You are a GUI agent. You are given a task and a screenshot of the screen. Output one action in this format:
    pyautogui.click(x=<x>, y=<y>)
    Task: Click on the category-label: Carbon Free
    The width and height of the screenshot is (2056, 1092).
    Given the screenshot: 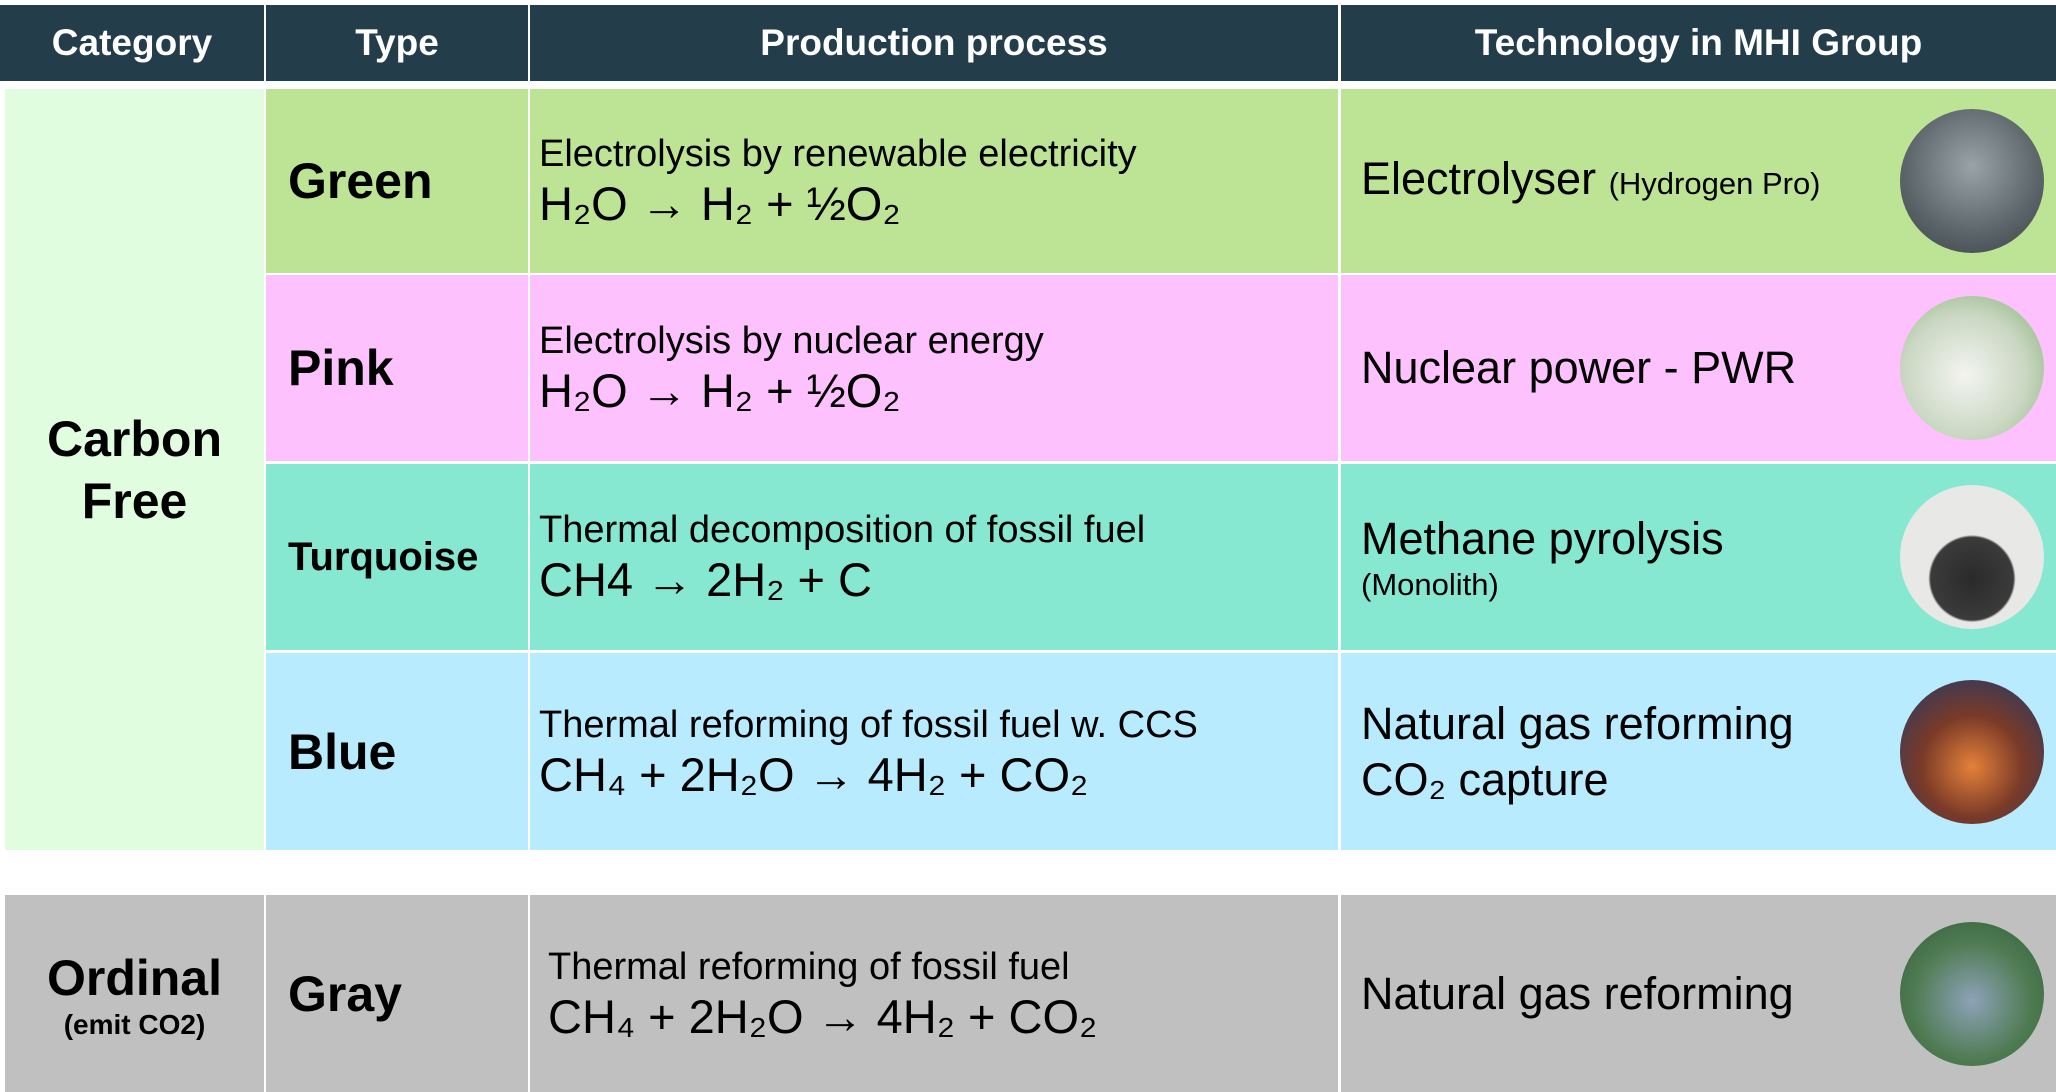 What is the action you would take?
    pyautogui.click(x=134, y=469)
    